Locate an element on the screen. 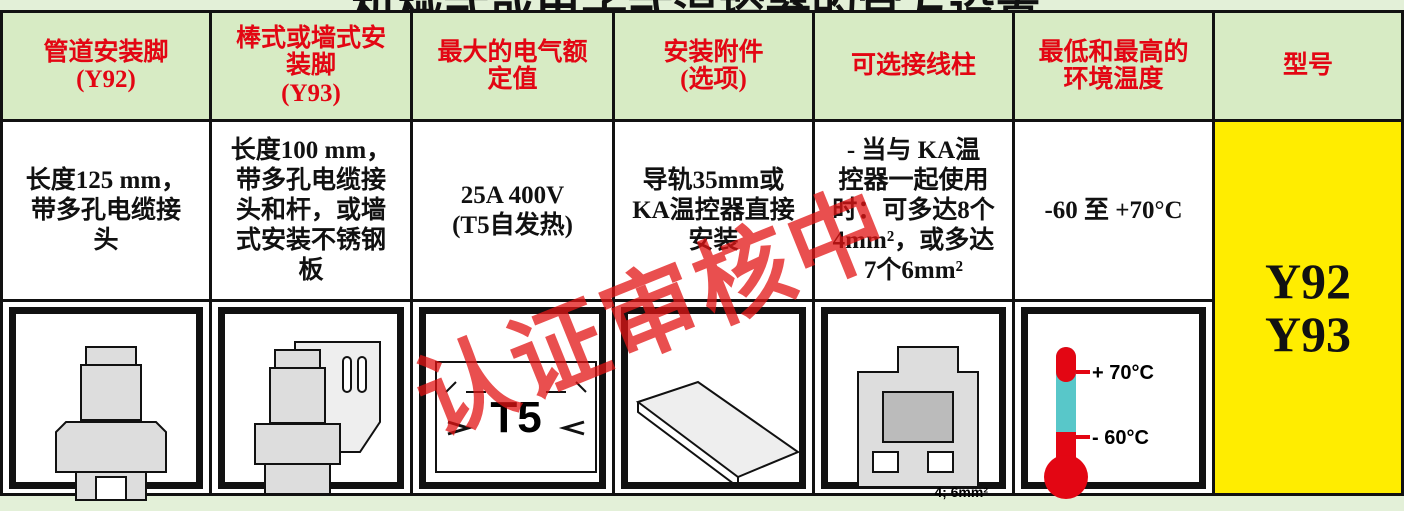 This screenshot has height=511, width=1404. header-cell: 最大的电气额 定值 is located at coordinates (512, 66).